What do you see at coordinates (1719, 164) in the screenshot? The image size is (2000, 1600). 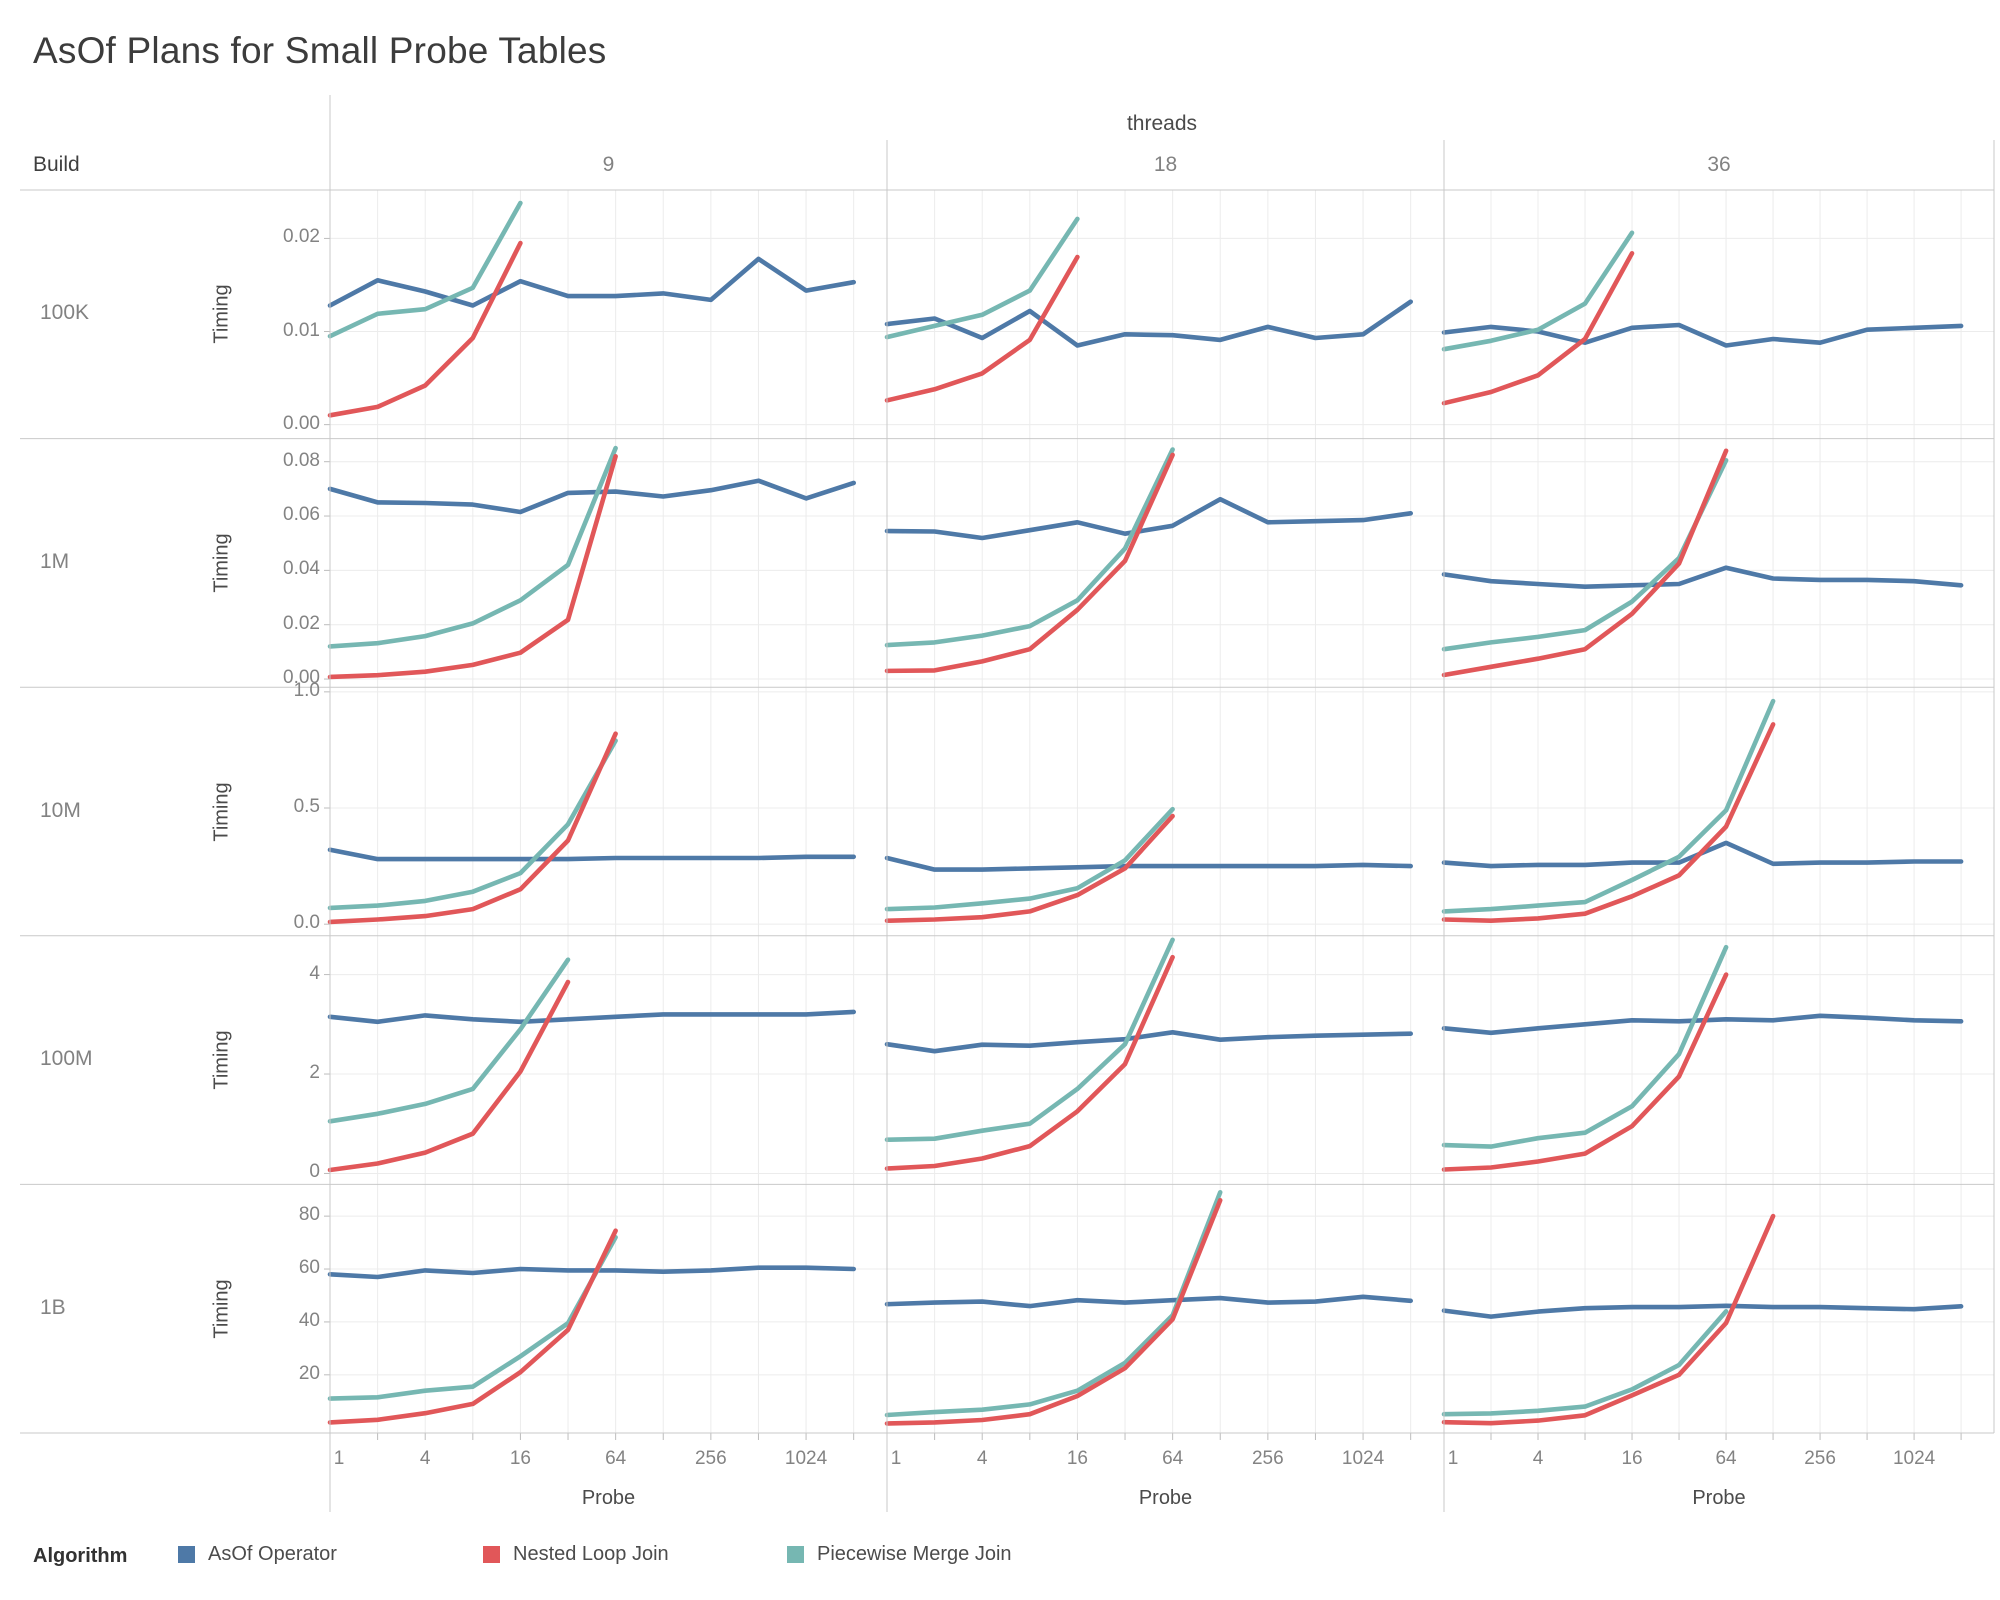 I see `facet-column-value: 36` at bounding box center [1719, 164].